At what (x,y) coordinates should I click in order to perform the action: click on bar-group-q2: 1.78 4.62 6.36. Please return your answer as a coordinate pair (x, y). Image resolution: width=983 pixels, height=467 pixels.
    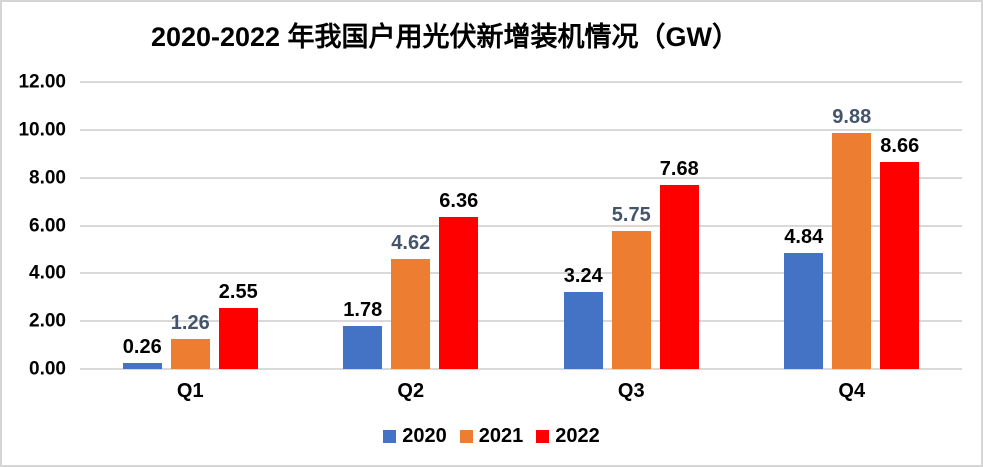
    Looking at the image, I should click on (411, 225).